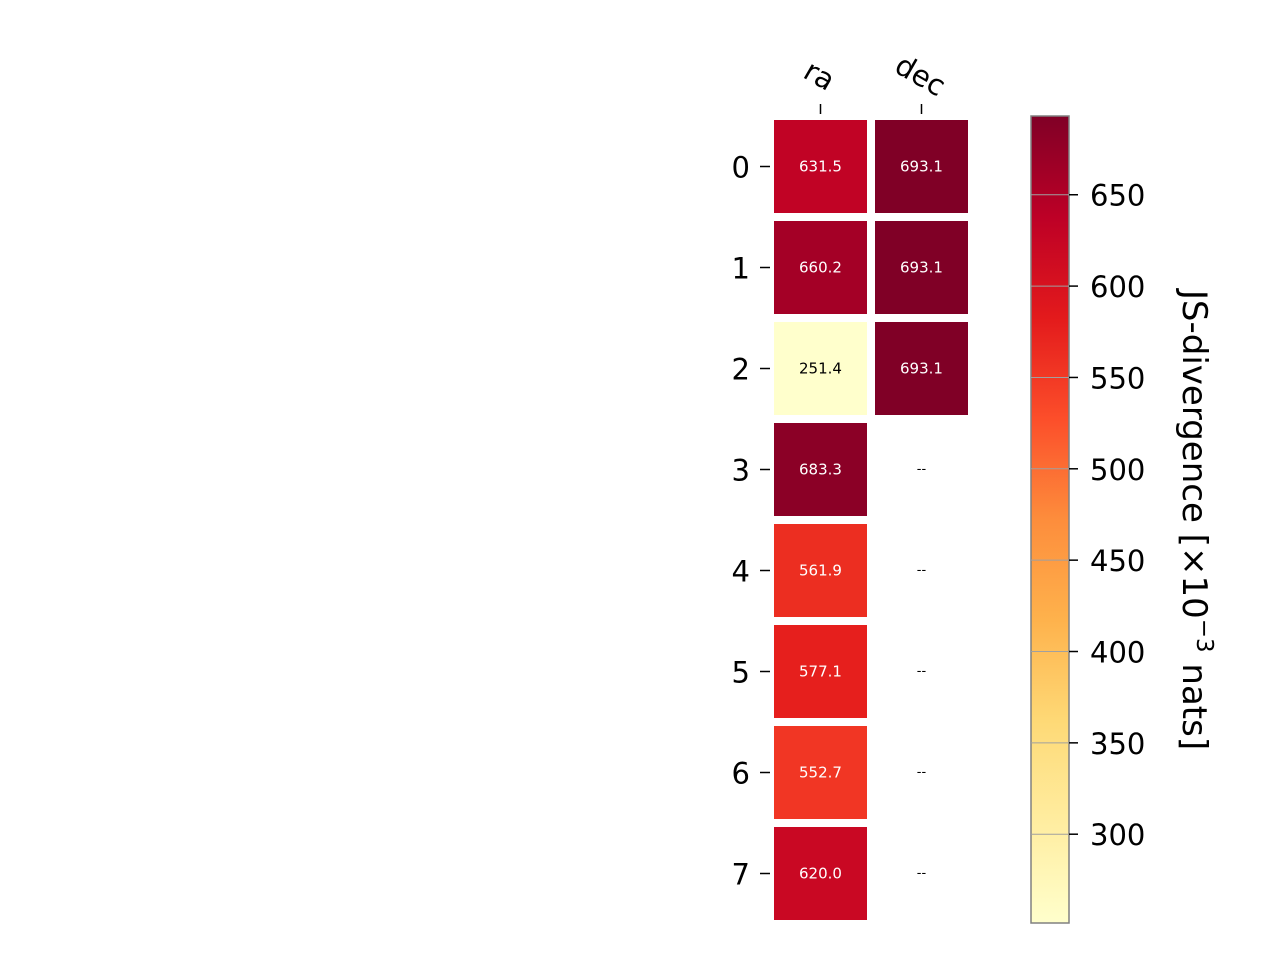  I want to click on row-label-0: 0, so click(741, 168).